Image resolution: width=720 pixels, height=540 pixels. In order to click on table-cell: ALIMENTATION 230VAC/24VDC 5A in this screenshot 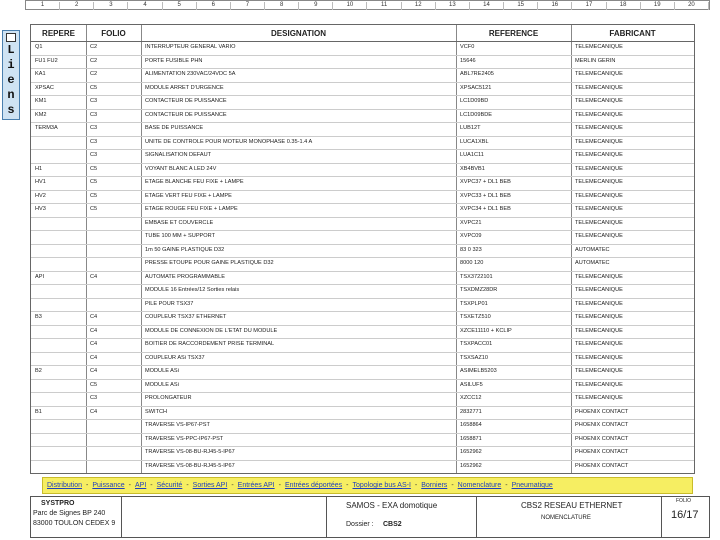, I will do `click(190, 74)`.